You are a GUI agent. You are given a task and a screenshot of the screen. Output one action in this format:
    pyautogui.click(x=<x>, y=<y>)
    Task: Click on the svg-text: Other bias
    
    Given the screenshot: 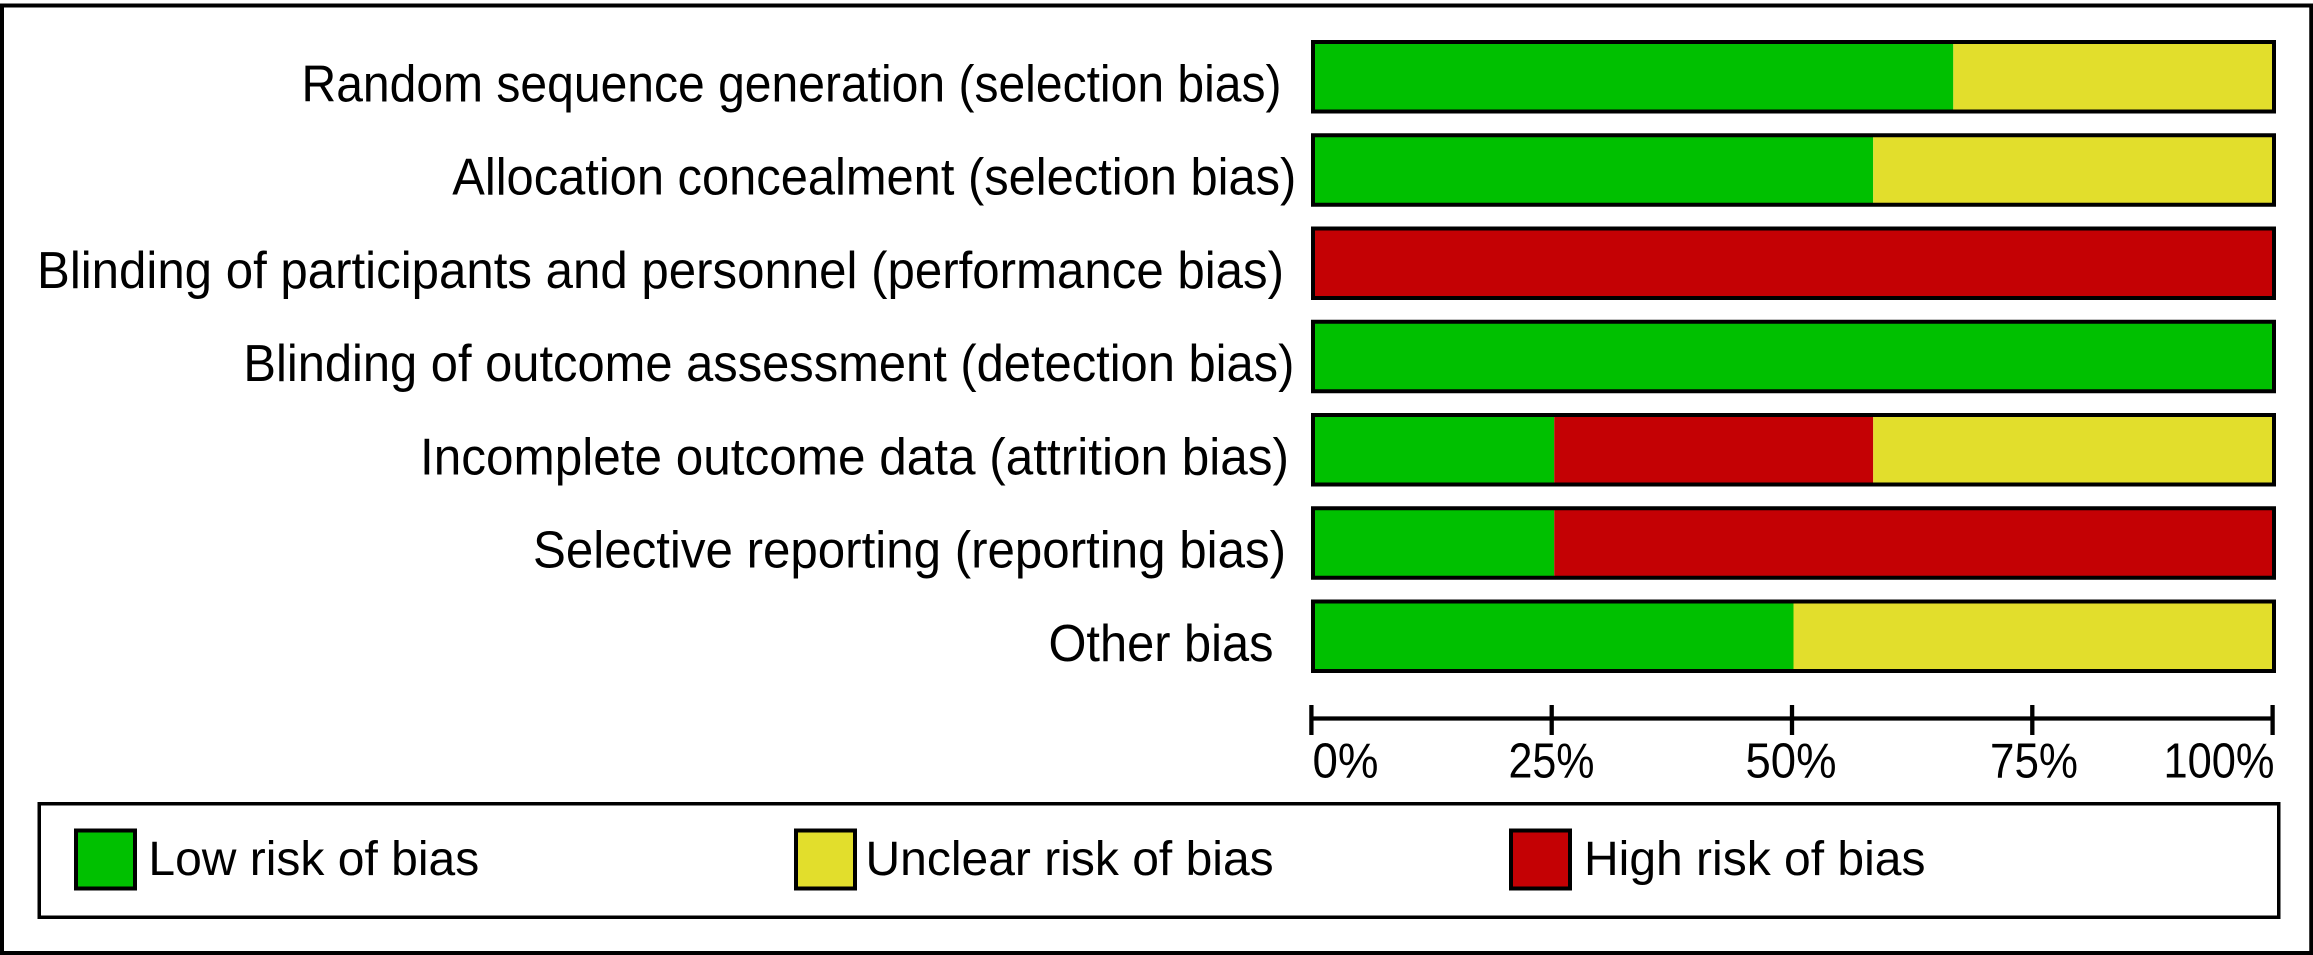 What is the action you would take?
    pyautogui.click(x=1161, y=643)
    